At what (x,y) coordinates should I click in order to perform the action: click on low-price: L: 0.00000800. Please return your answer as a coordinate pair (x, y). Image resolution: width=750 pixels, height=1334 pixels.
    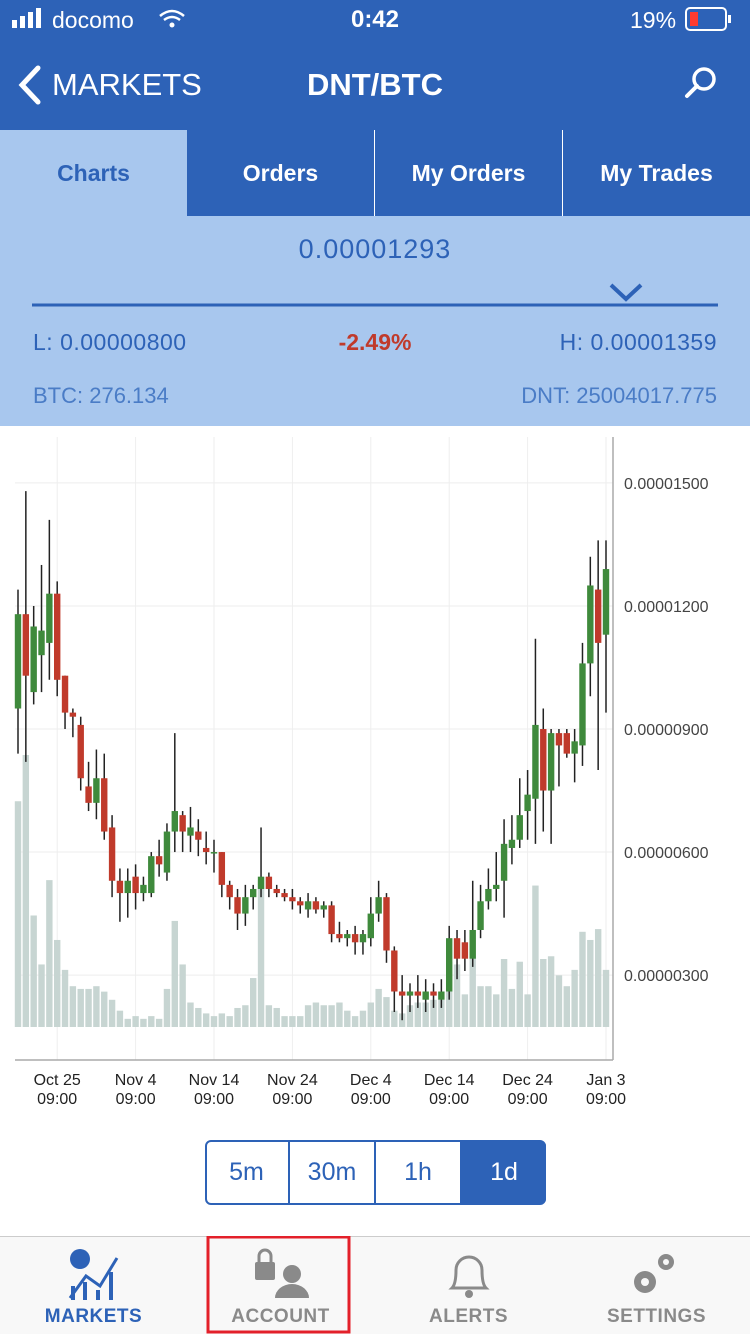
    Looking at the image, I should click on (110, 342).